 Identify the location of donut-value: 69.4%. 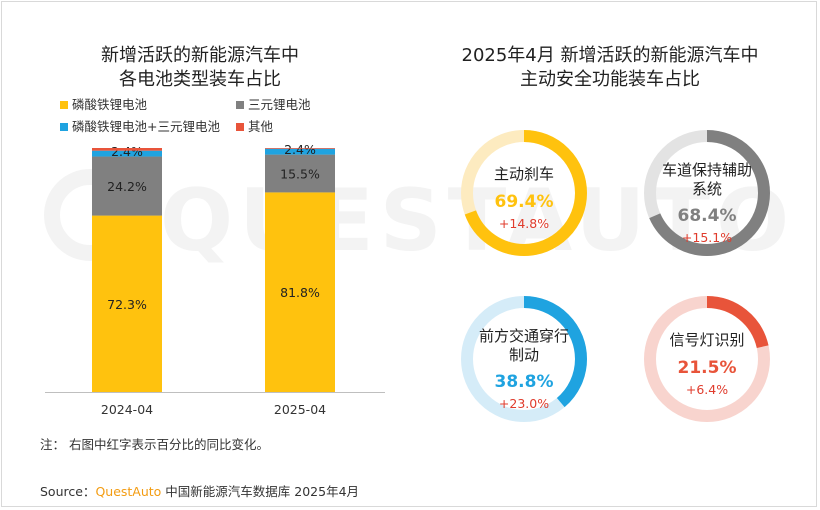
(524, 202).